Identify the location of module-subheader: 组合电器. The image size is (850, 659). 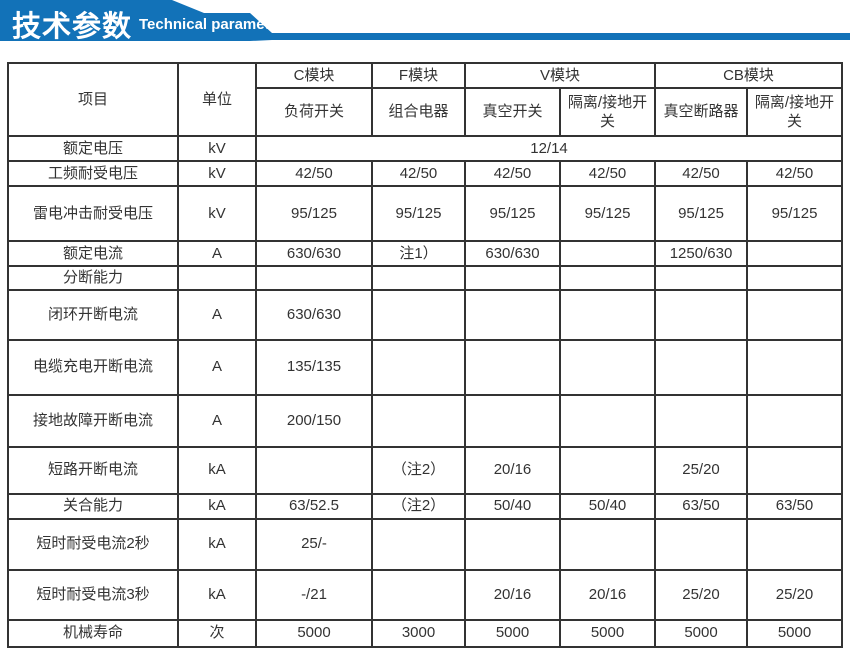
(418, 112).